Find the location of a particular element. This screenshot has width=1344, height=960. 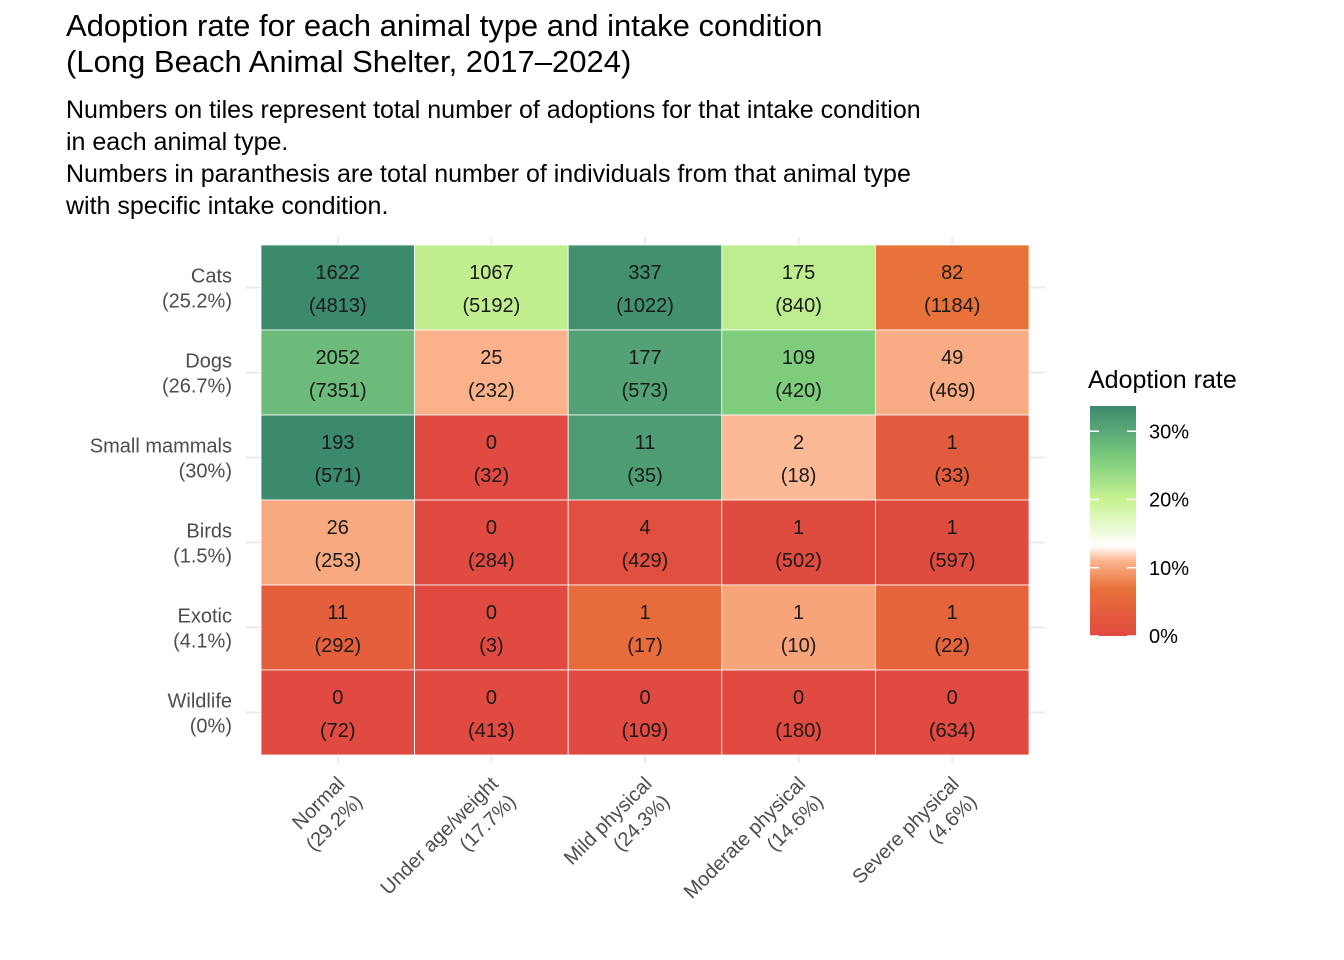

tile-adoptions-label: 1067 is located at coordinates (491, 273).